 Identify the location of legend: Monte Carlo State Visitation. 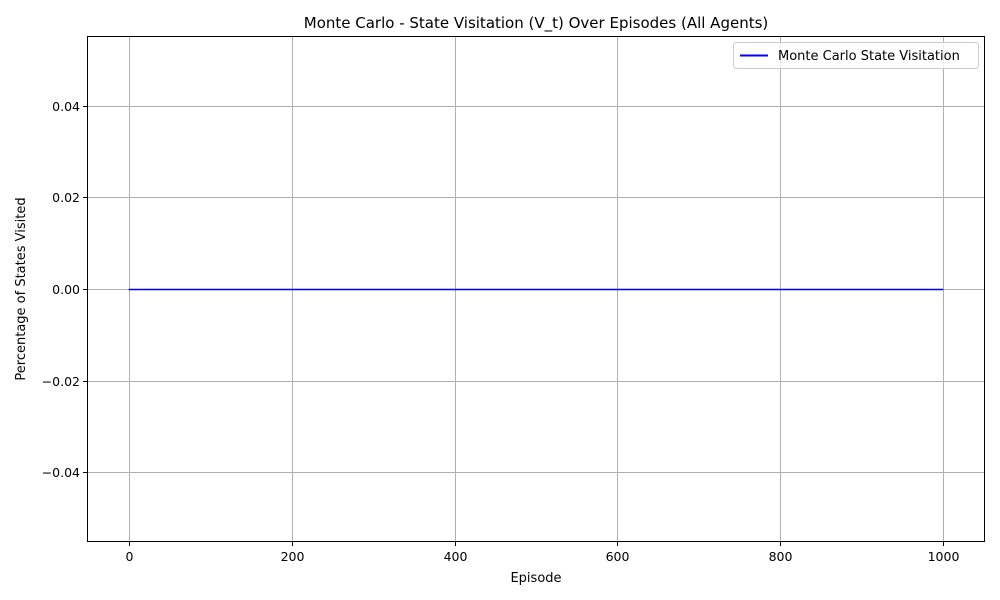
(856, 55).